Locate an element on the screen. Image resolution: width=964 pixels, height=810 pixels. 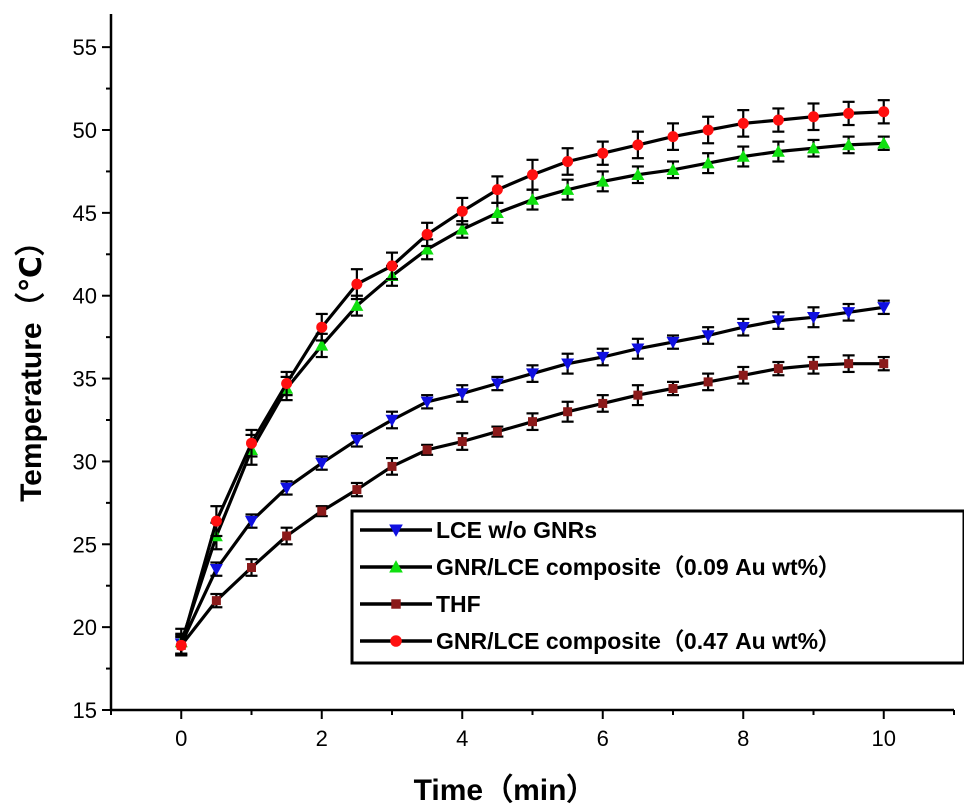
x-tick-label: 8 is located at coordinates (743, 738).